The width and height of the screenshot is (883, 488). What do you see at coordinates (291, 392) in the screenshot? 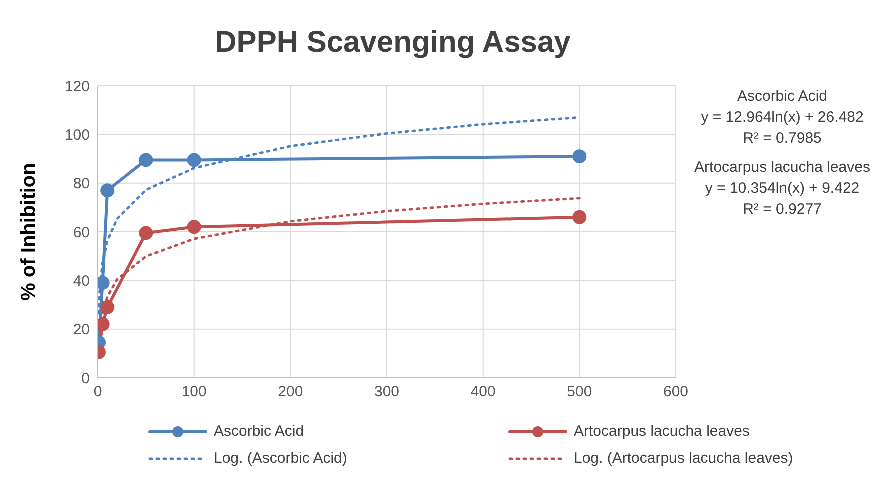
I see `x-tick-label: 200` at bounding box center [291, 392].